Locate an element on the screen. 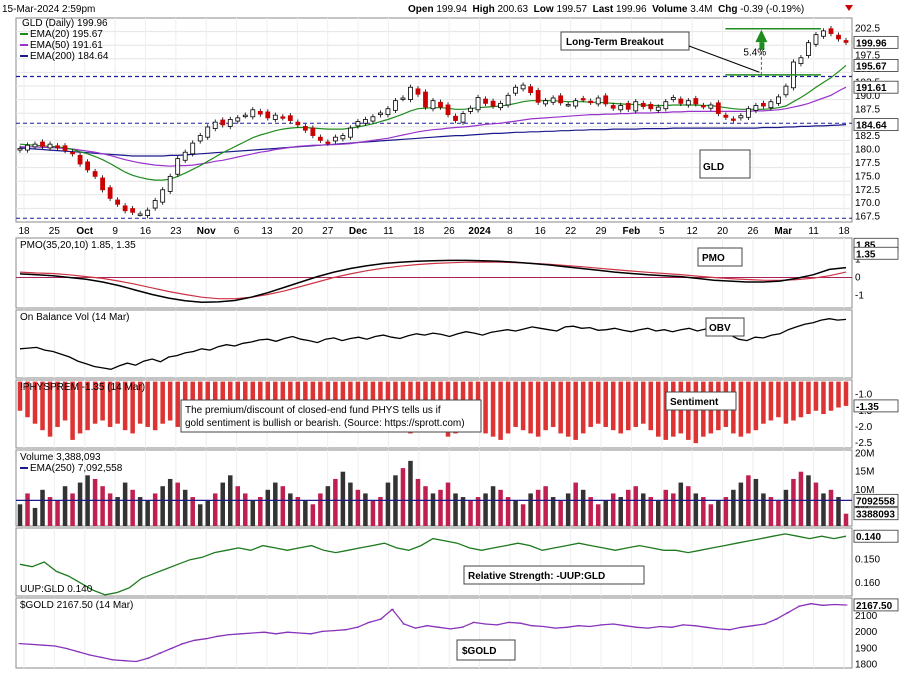 This screenshot has width=900, height=675. pmo-label: PMO is located at coordinates (713, 258).